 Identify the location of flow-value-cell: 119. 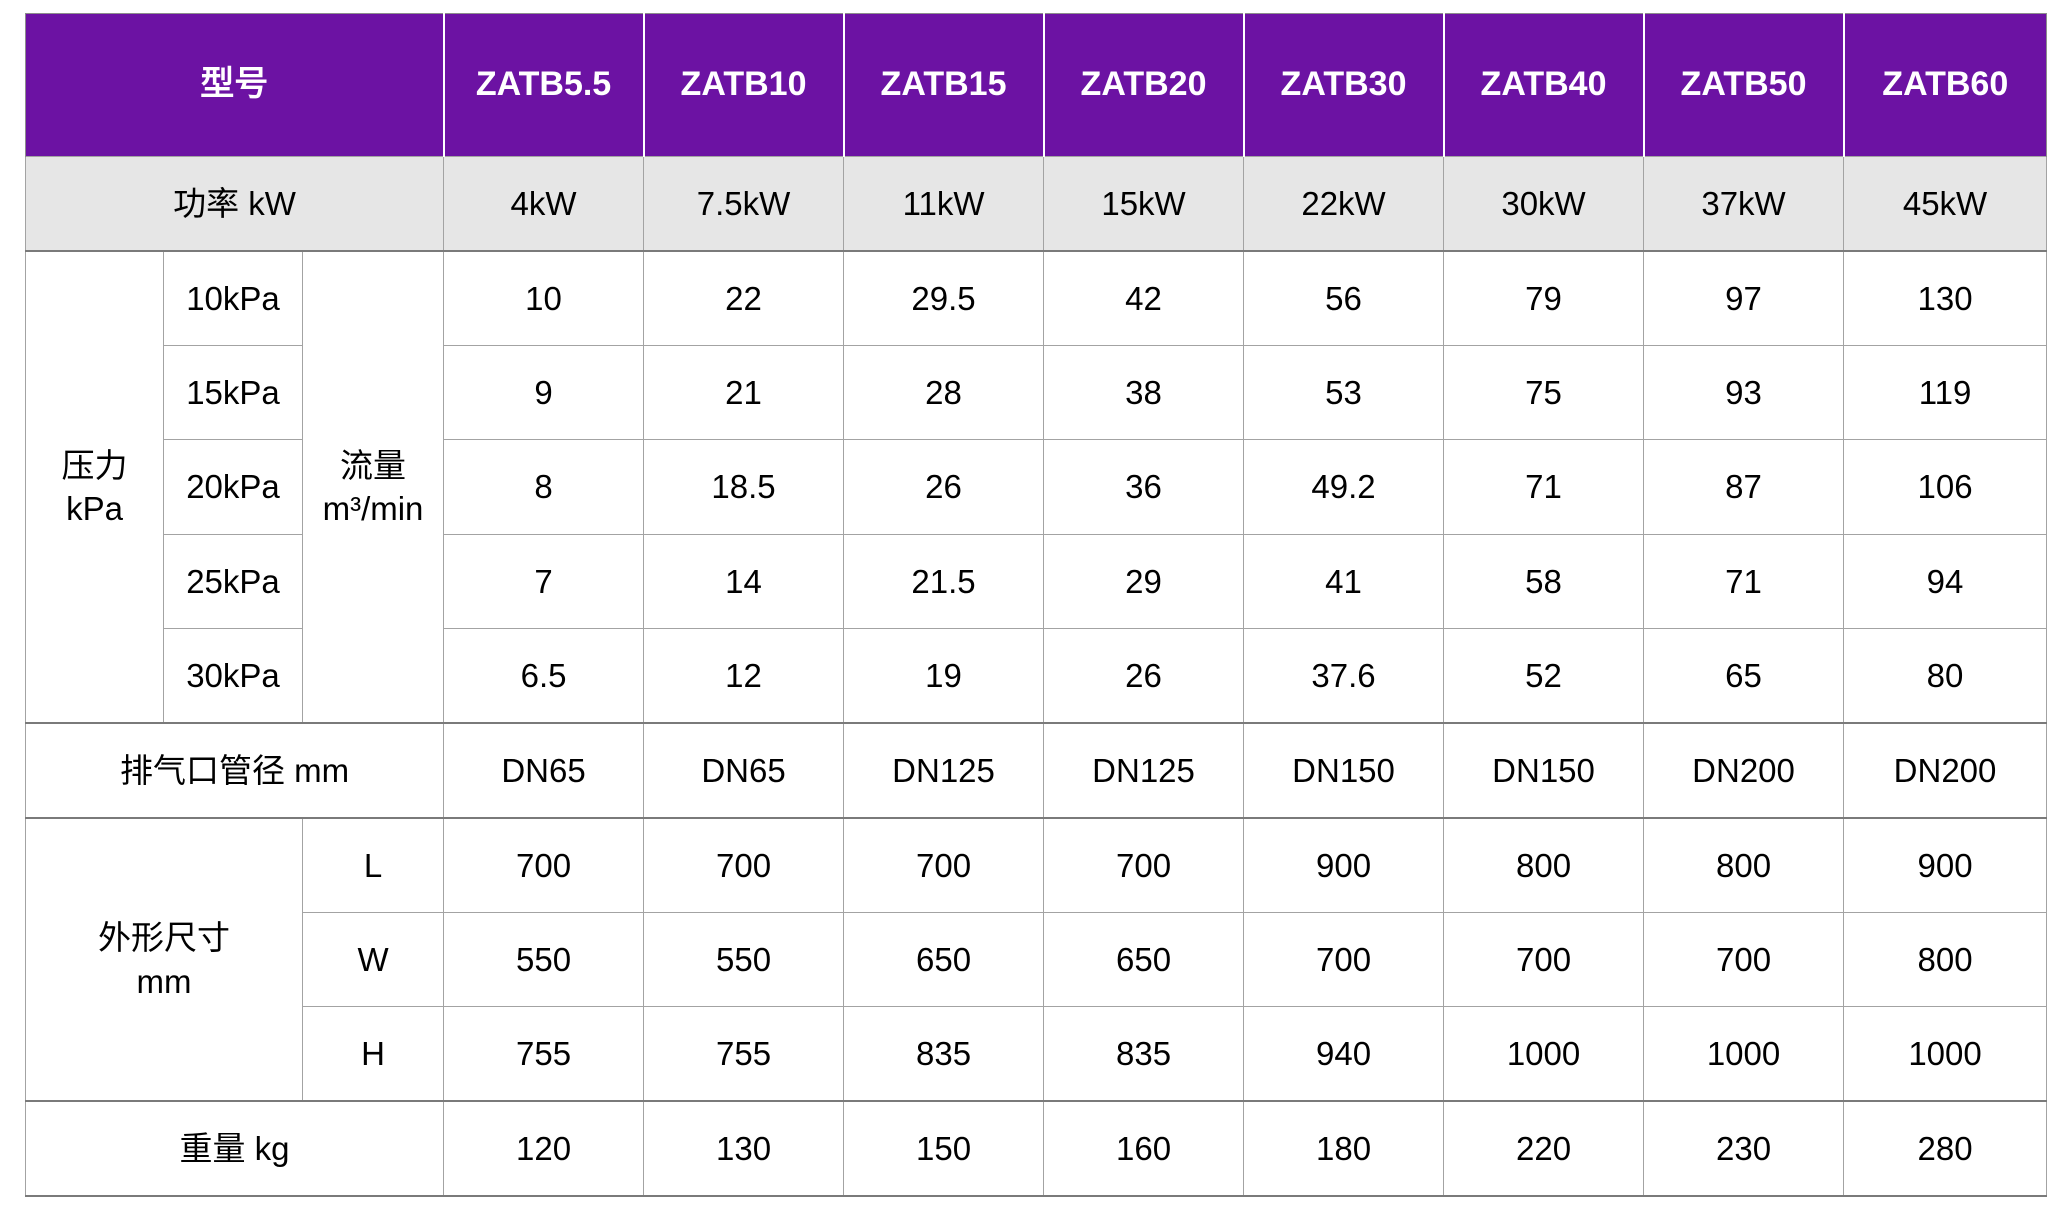
(1945, 392).